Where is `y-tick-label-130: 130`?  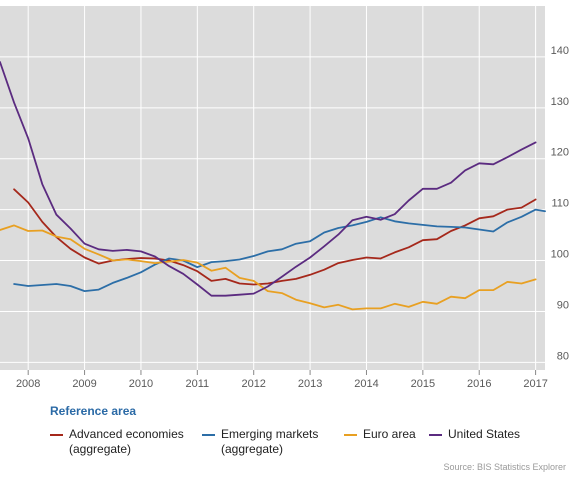
y-tick-label-130: 130 is located at coordinates (560, 102).